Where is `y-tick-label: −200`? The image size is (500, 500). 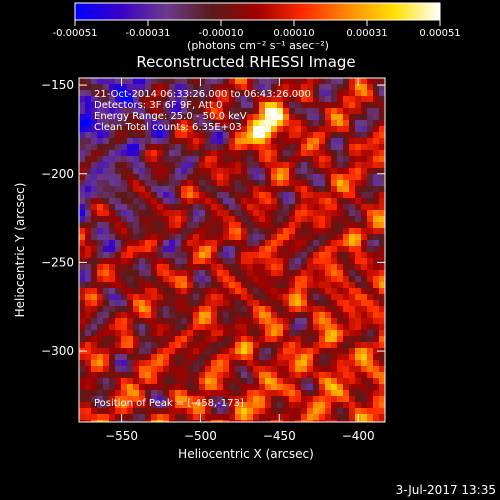
y-tick-label: −200 is located at coordinates (57, 174).